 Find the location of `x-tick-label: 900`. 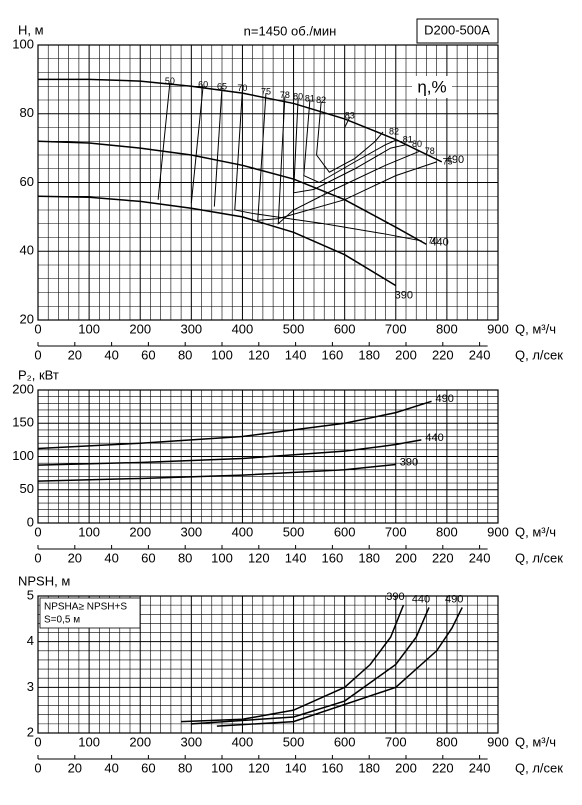

x-tick-label: 900 is located at coordinates (498, 531).